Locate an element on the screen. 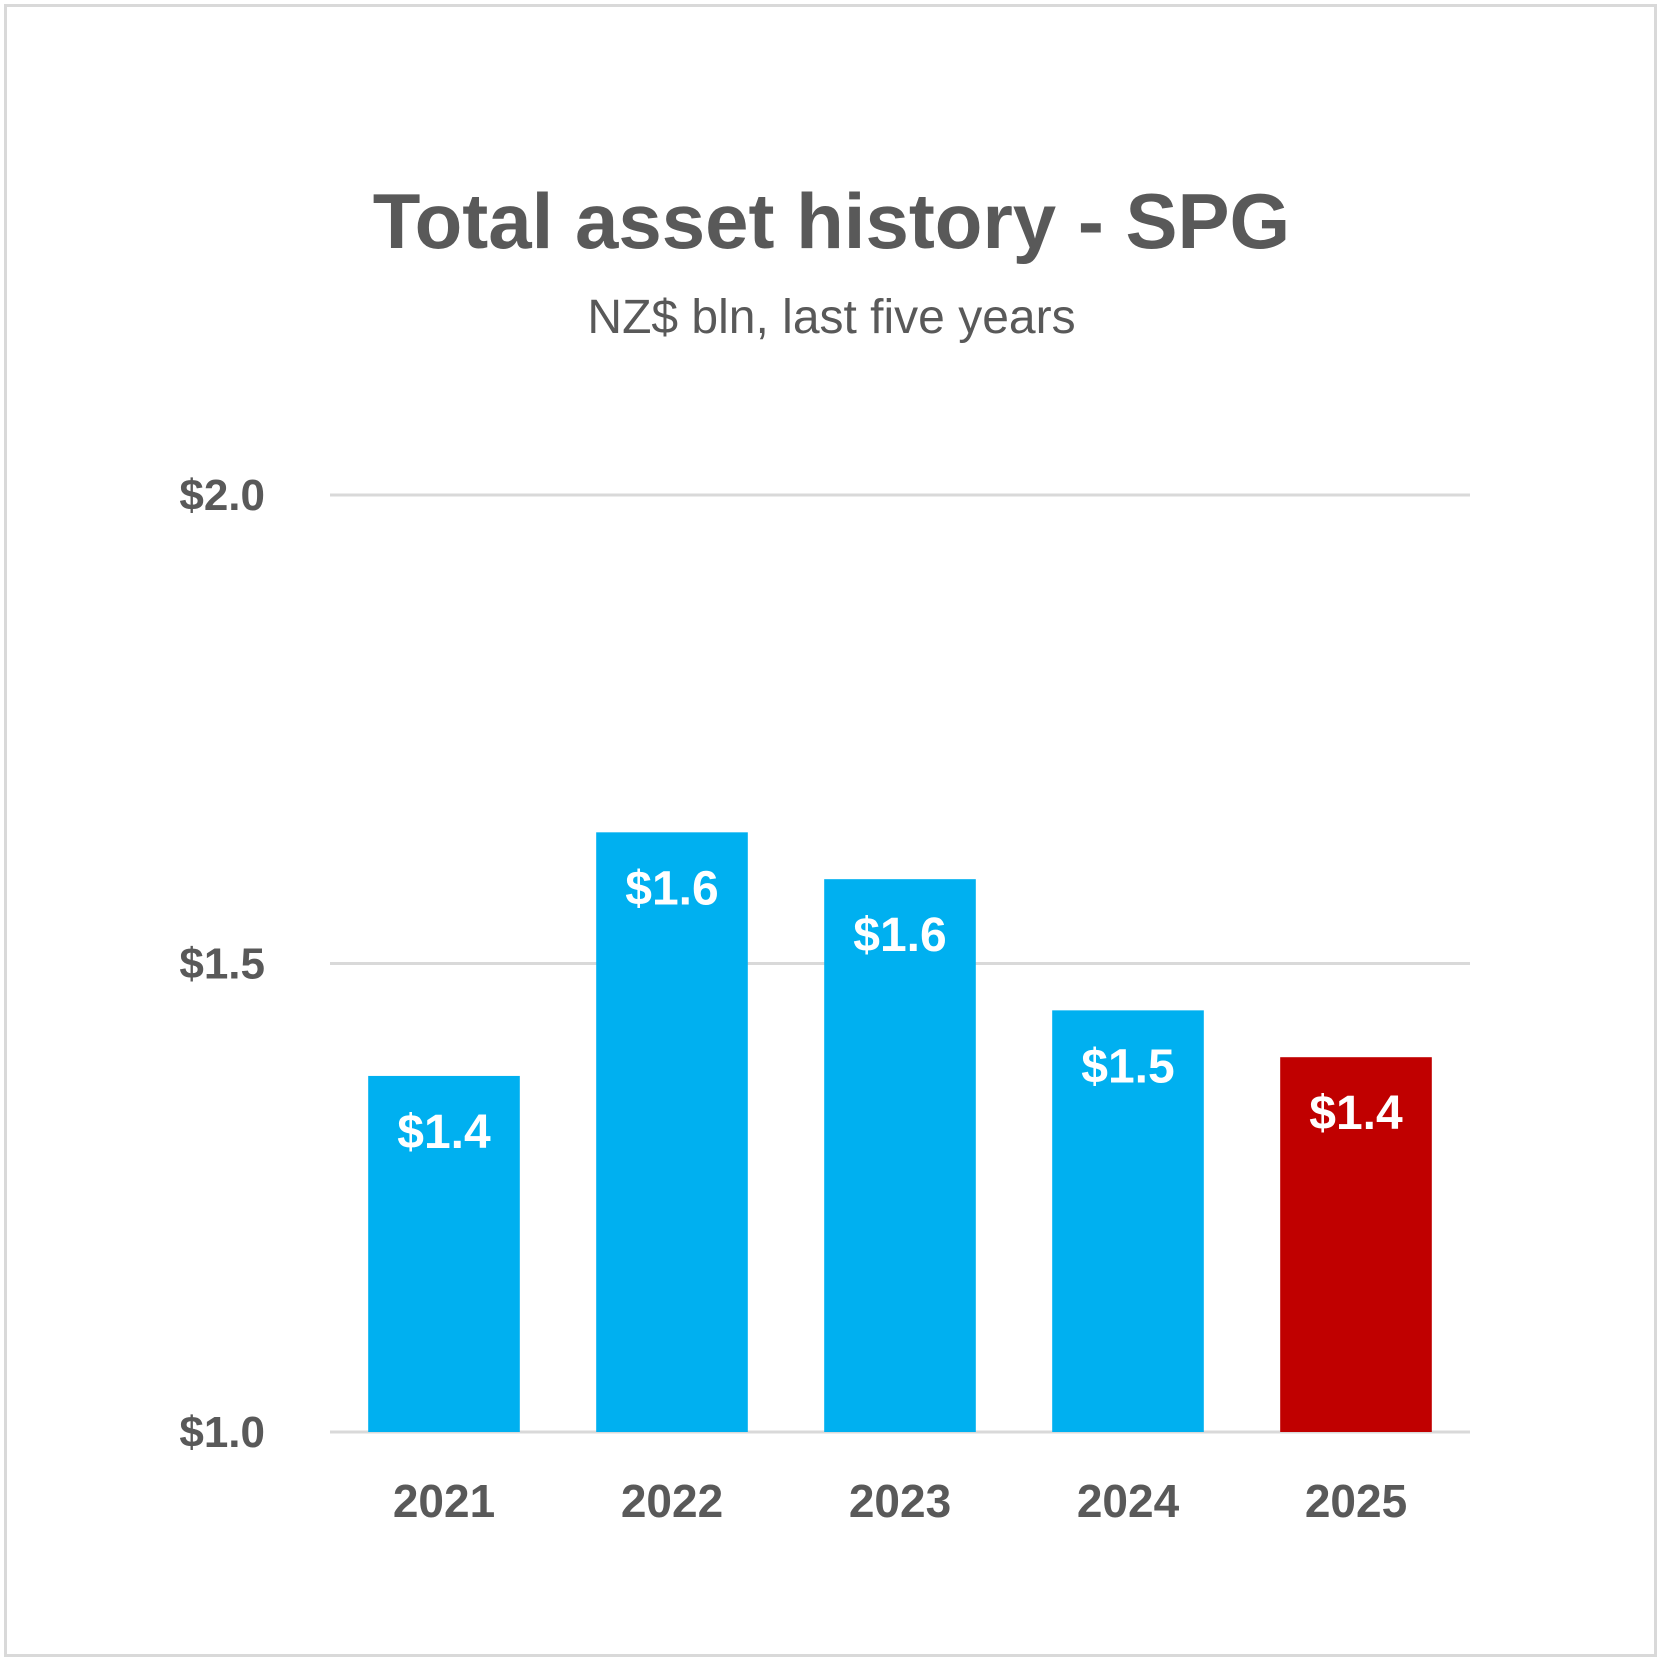 This screenshot has height=1663, width=1663. bar-2022 is located at coordinates (672, 1132).